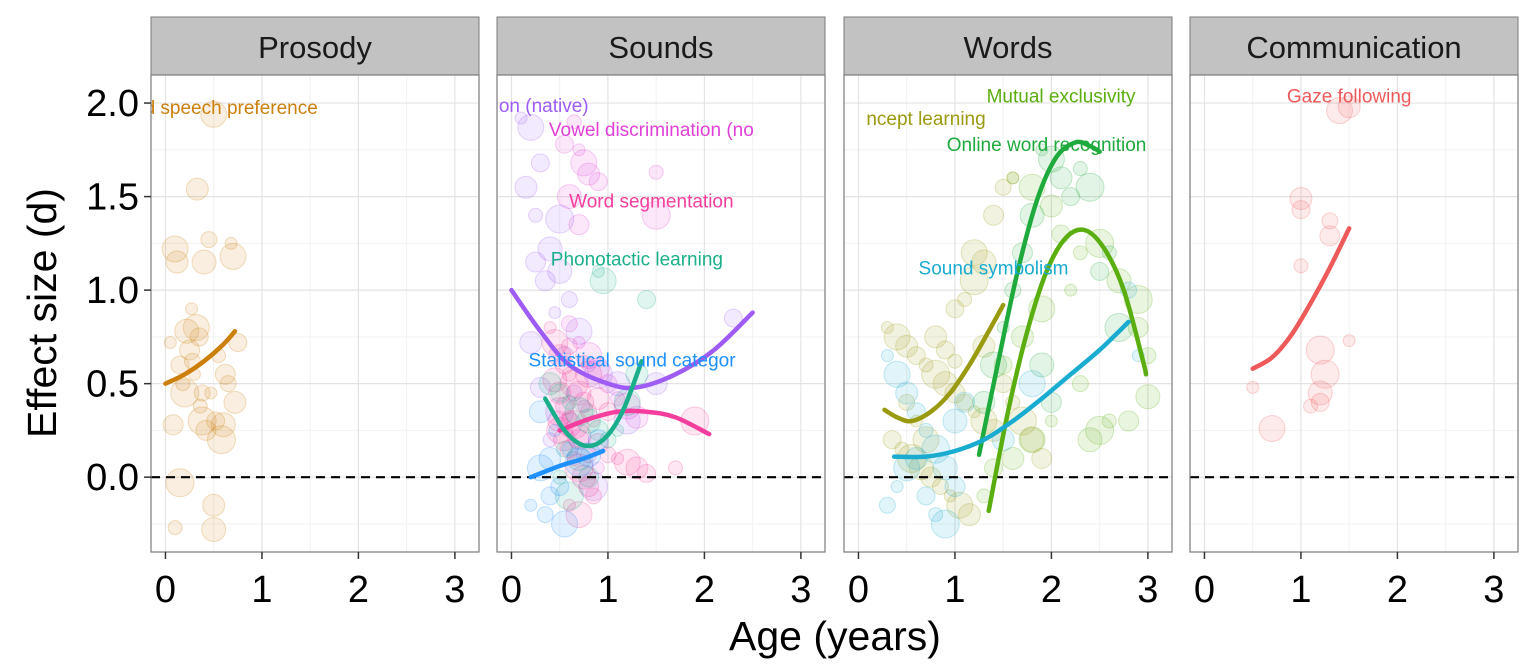 The image size is (1536, 672). What do you see at coordinates (112, 198) in the screenshot?
I see `y-tick-label: 1.5` at bounding box center [112, 198].